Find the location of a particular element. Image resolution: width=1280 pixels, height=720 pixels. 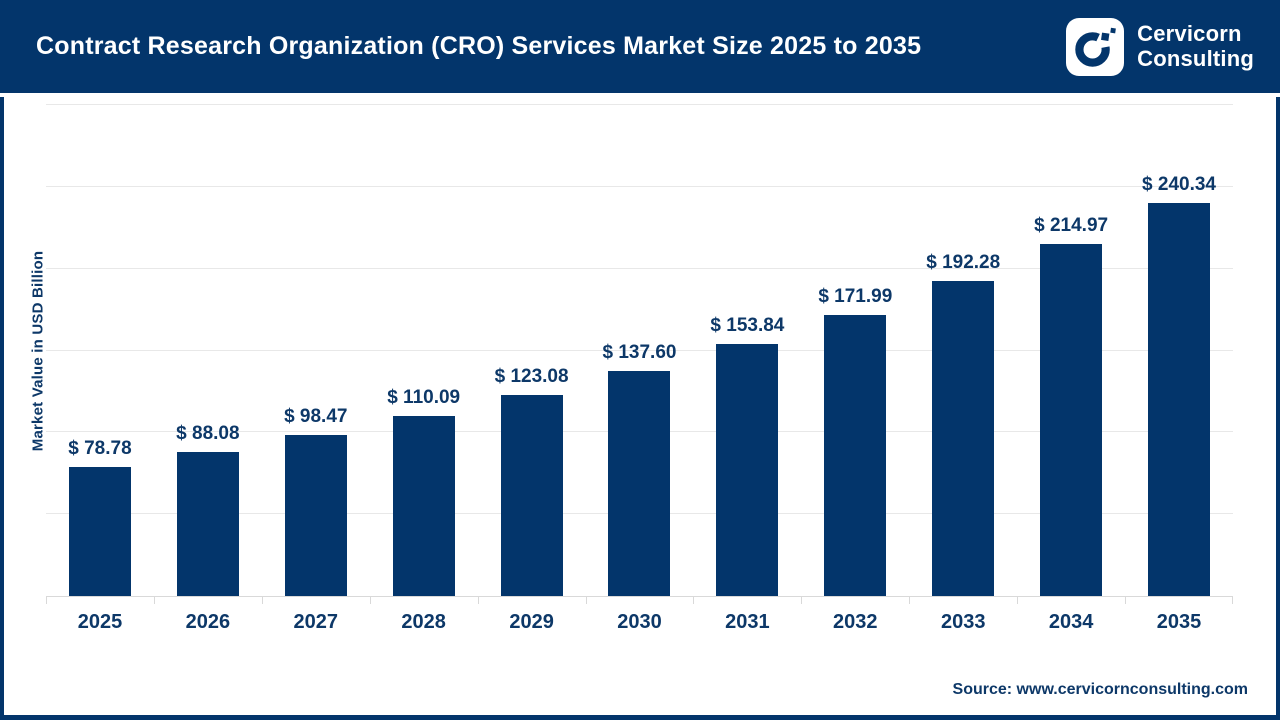

bar-slot: $ 153.84 is located at coordinates (747, 351).